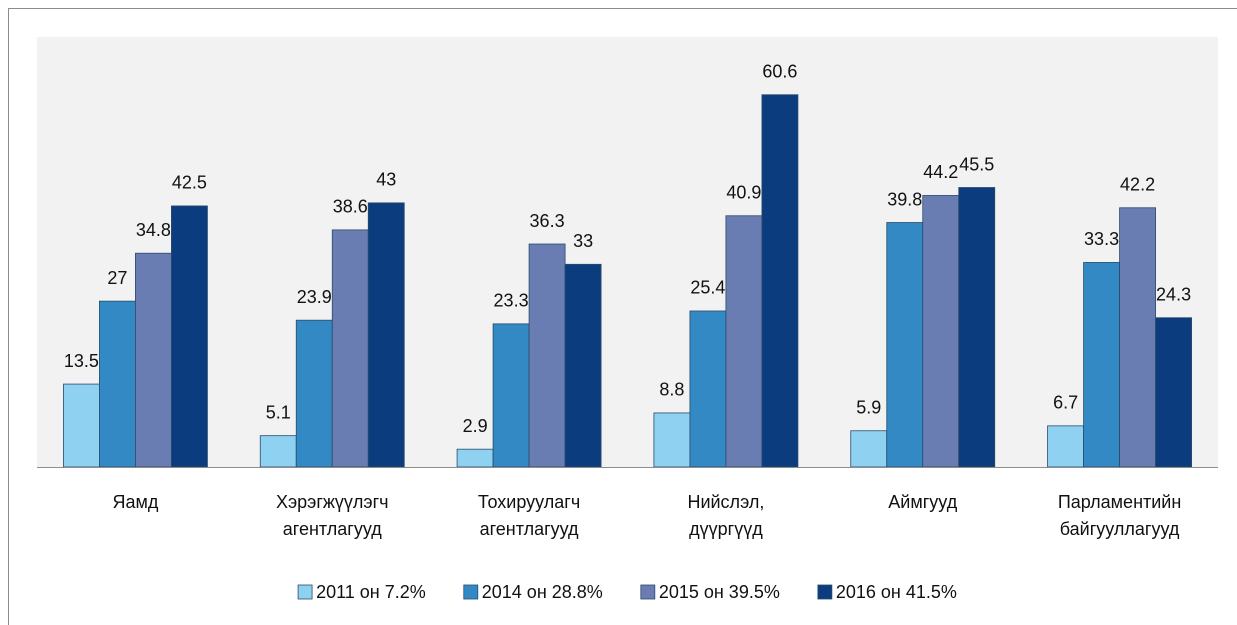 This screenshot has height=625, width=1237. I want to click on x-tick-label: Тохируулагч агентлагууд, so click(529, 515).